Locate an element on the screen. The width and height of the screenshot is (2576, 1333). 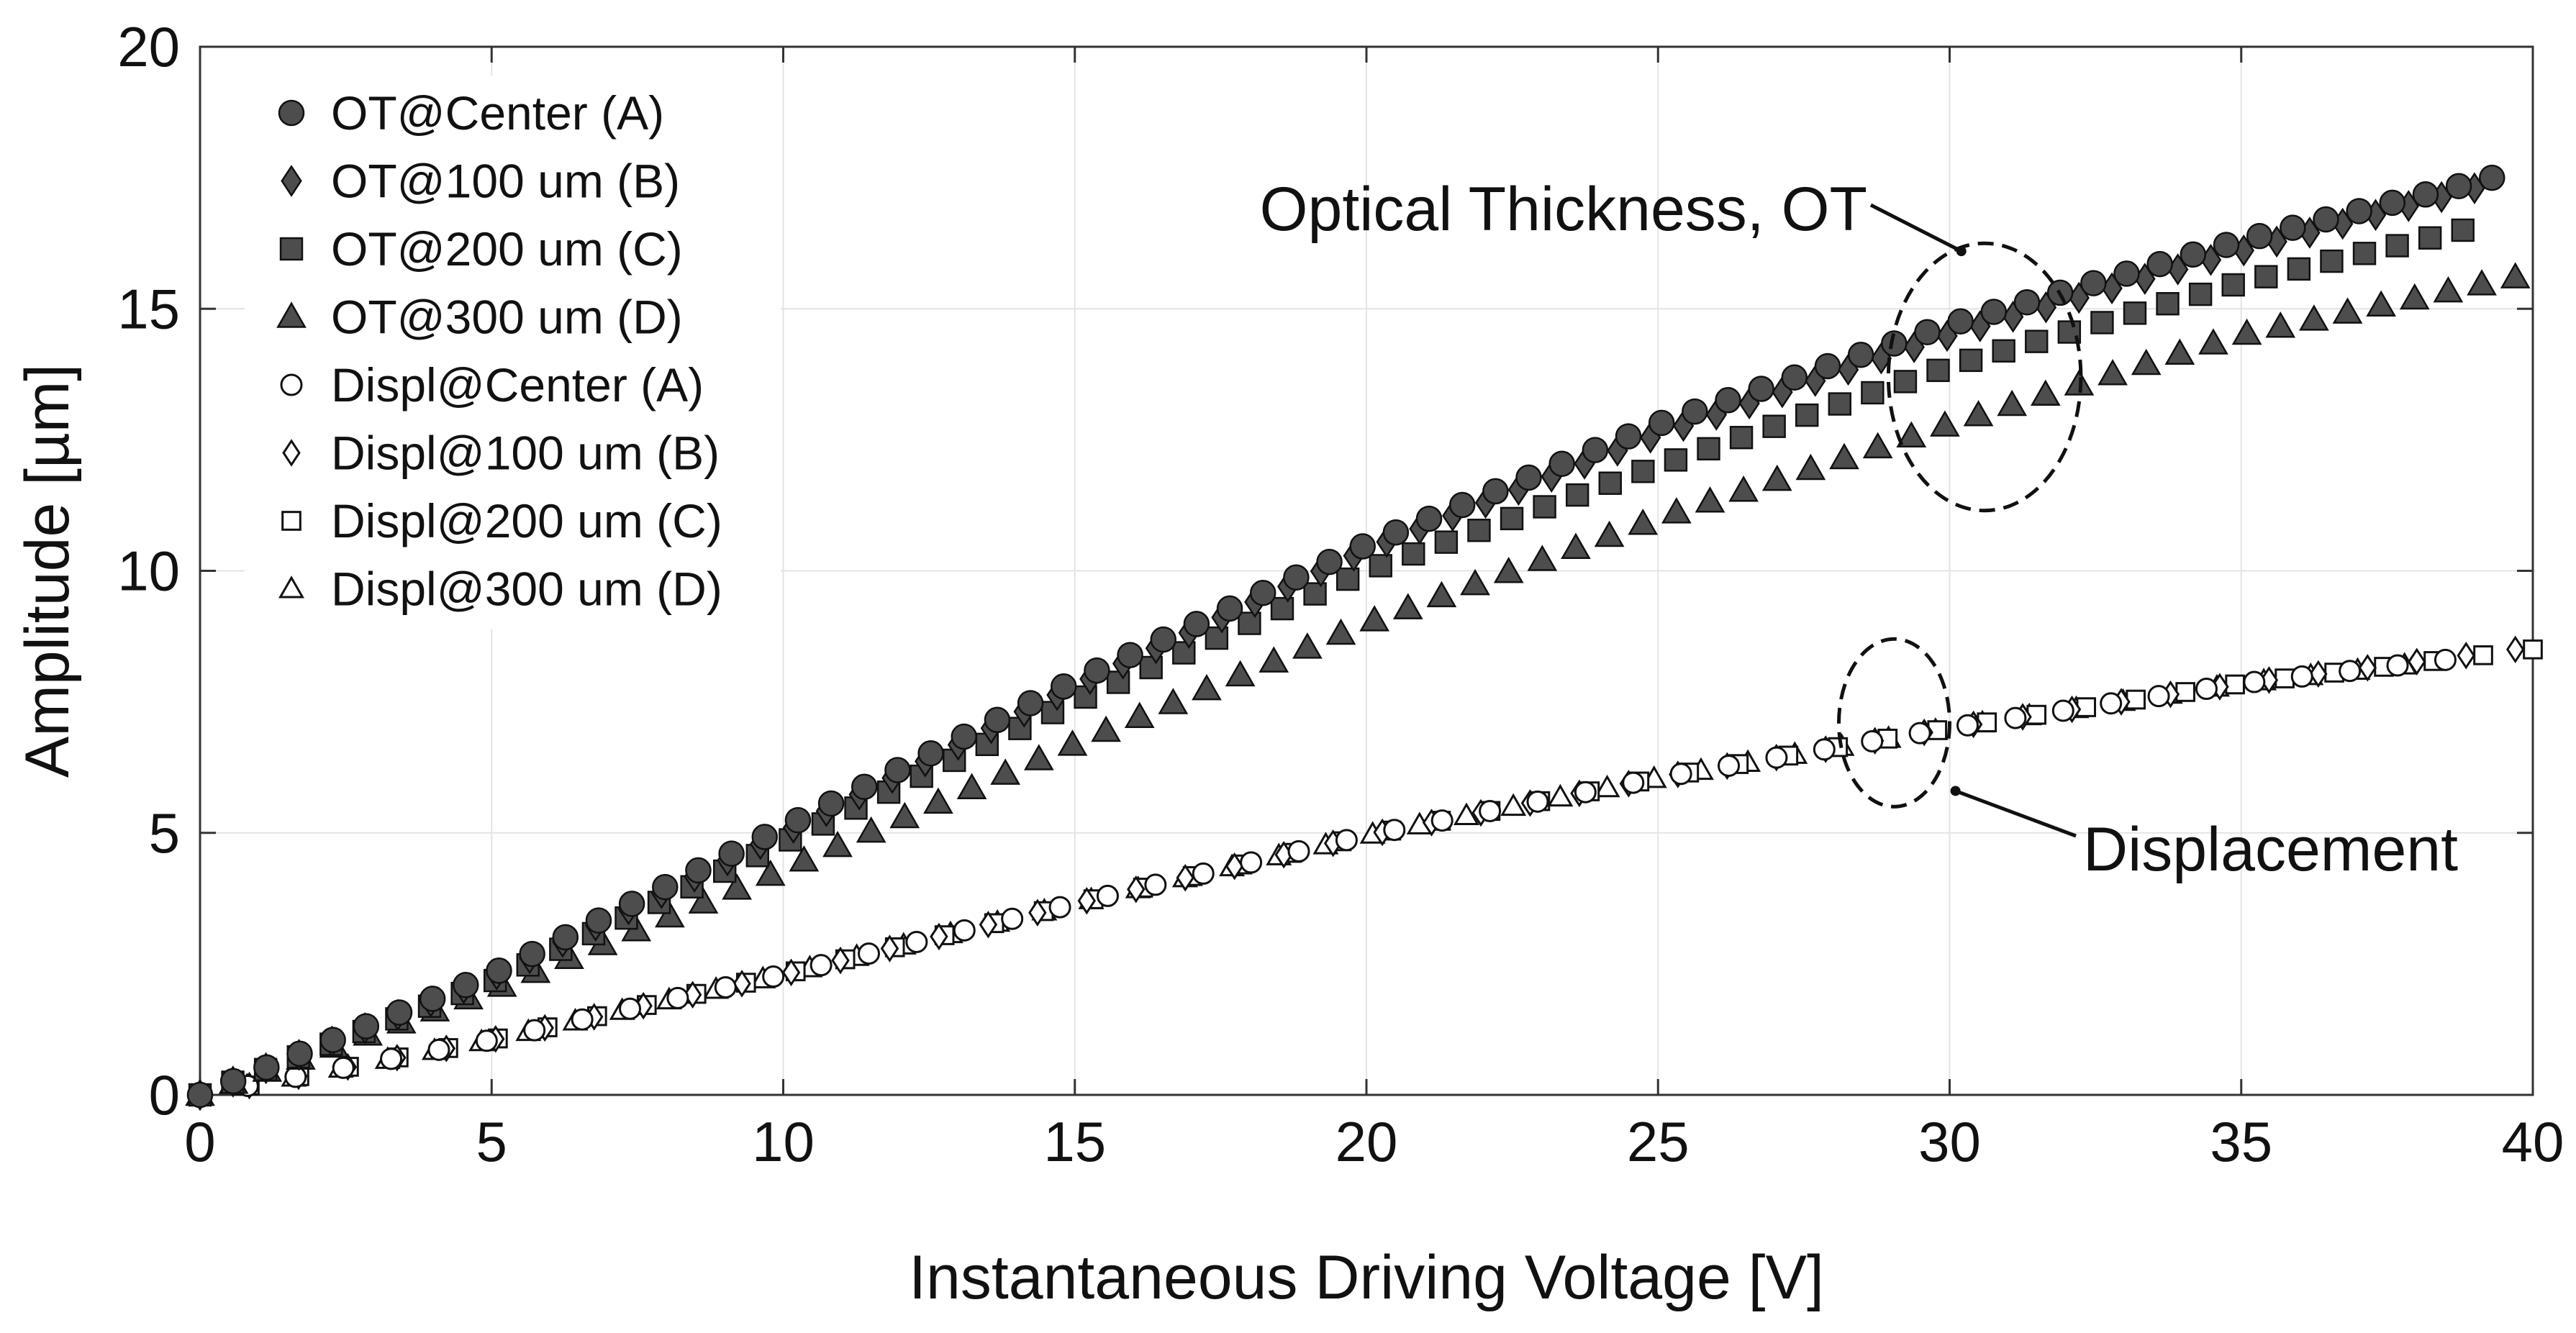
annotation-ellipse is located at coordinates (1894, 723).